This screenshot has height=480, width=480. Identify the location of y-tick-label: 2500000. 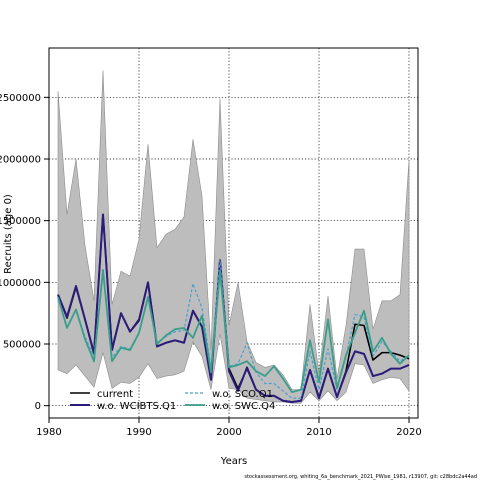
(20, 98).